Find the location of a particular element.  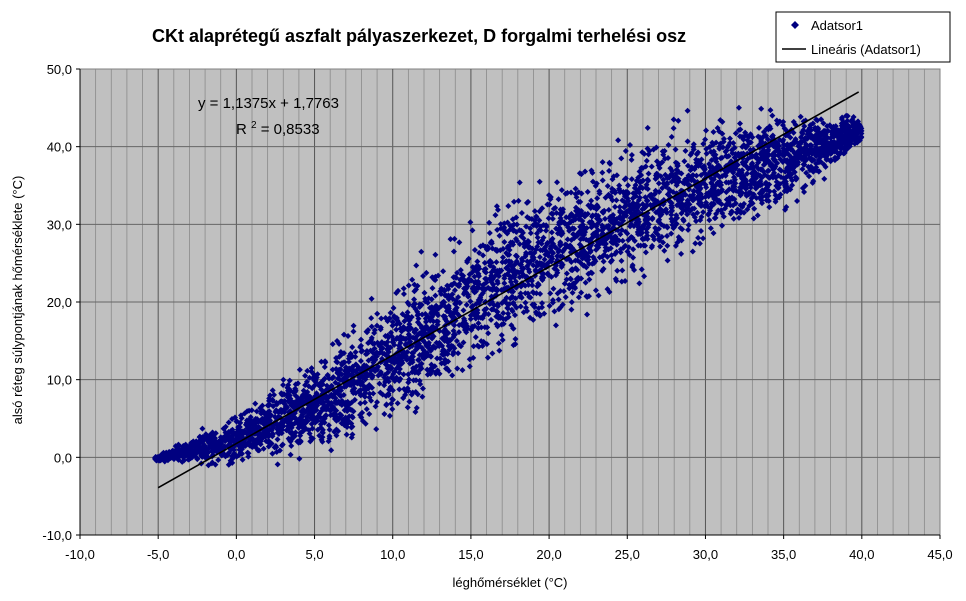

y-tick-label: 20,0 is located at coordinates (59, 302).